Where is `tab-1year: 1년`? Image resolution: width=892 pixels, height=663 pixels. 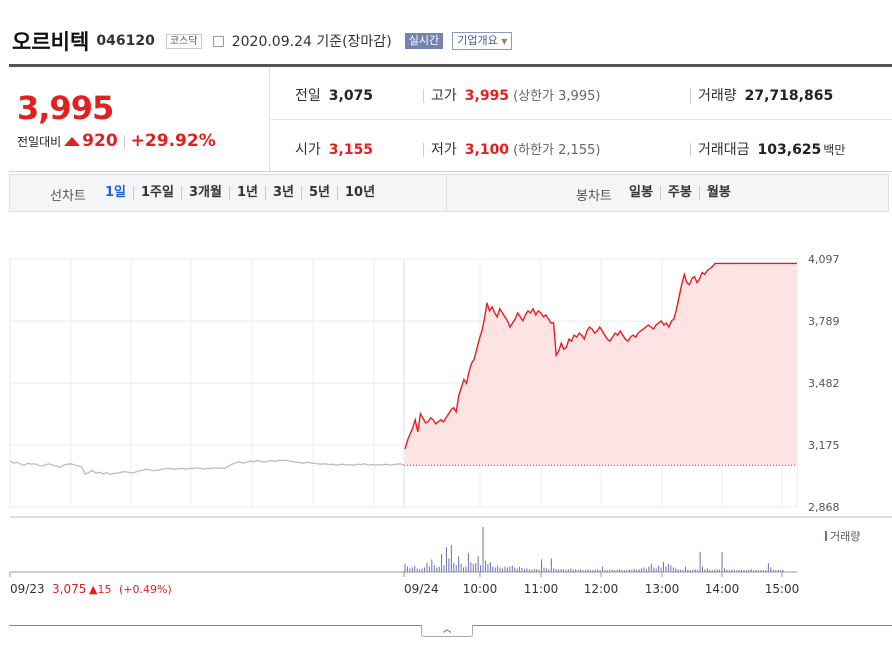 tab-1year: 1년 is located at coordinates (246, 193).